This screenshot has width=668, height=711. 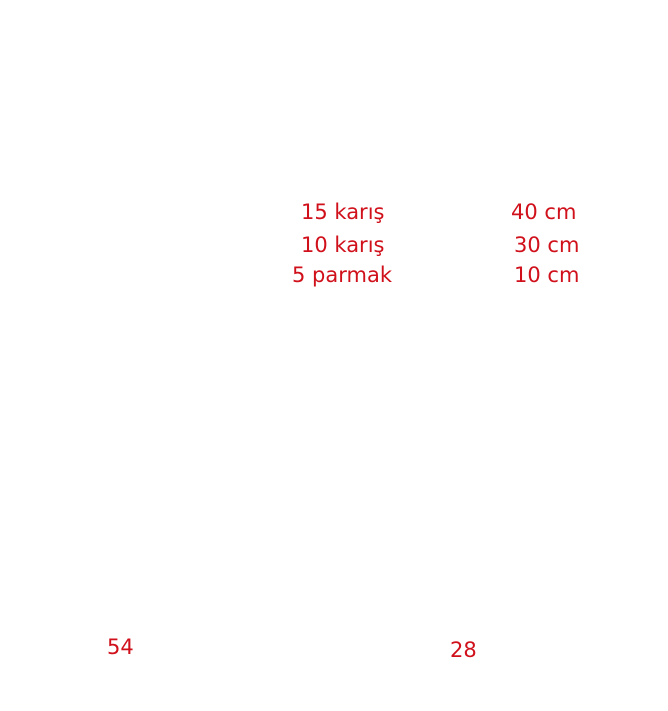 What do you see at coordinates (120, 647) in the screenshot?
I see `page-number: 54` at bounding box center [120, 647].